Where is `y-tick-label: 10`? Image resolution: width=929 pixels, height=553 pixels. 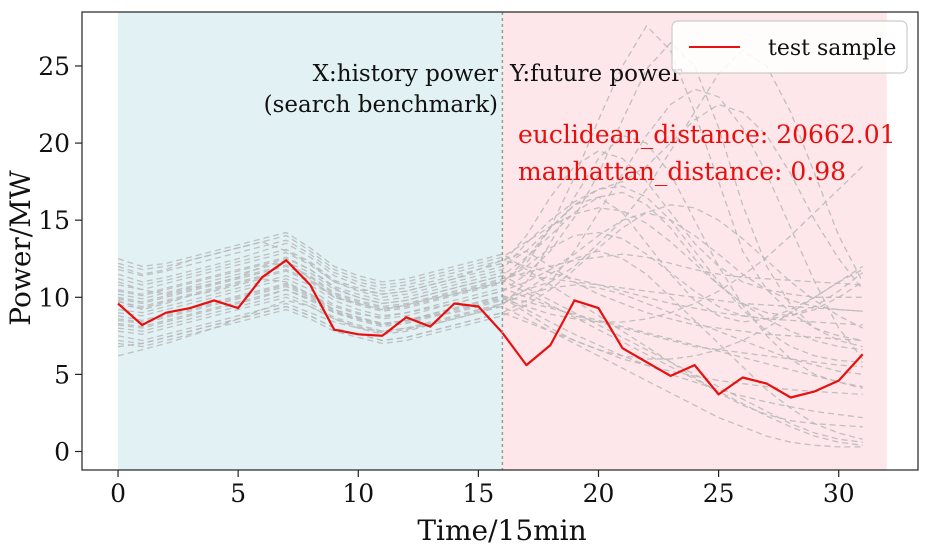 y-tick-label: 10 is located at coordinates (54, 297).